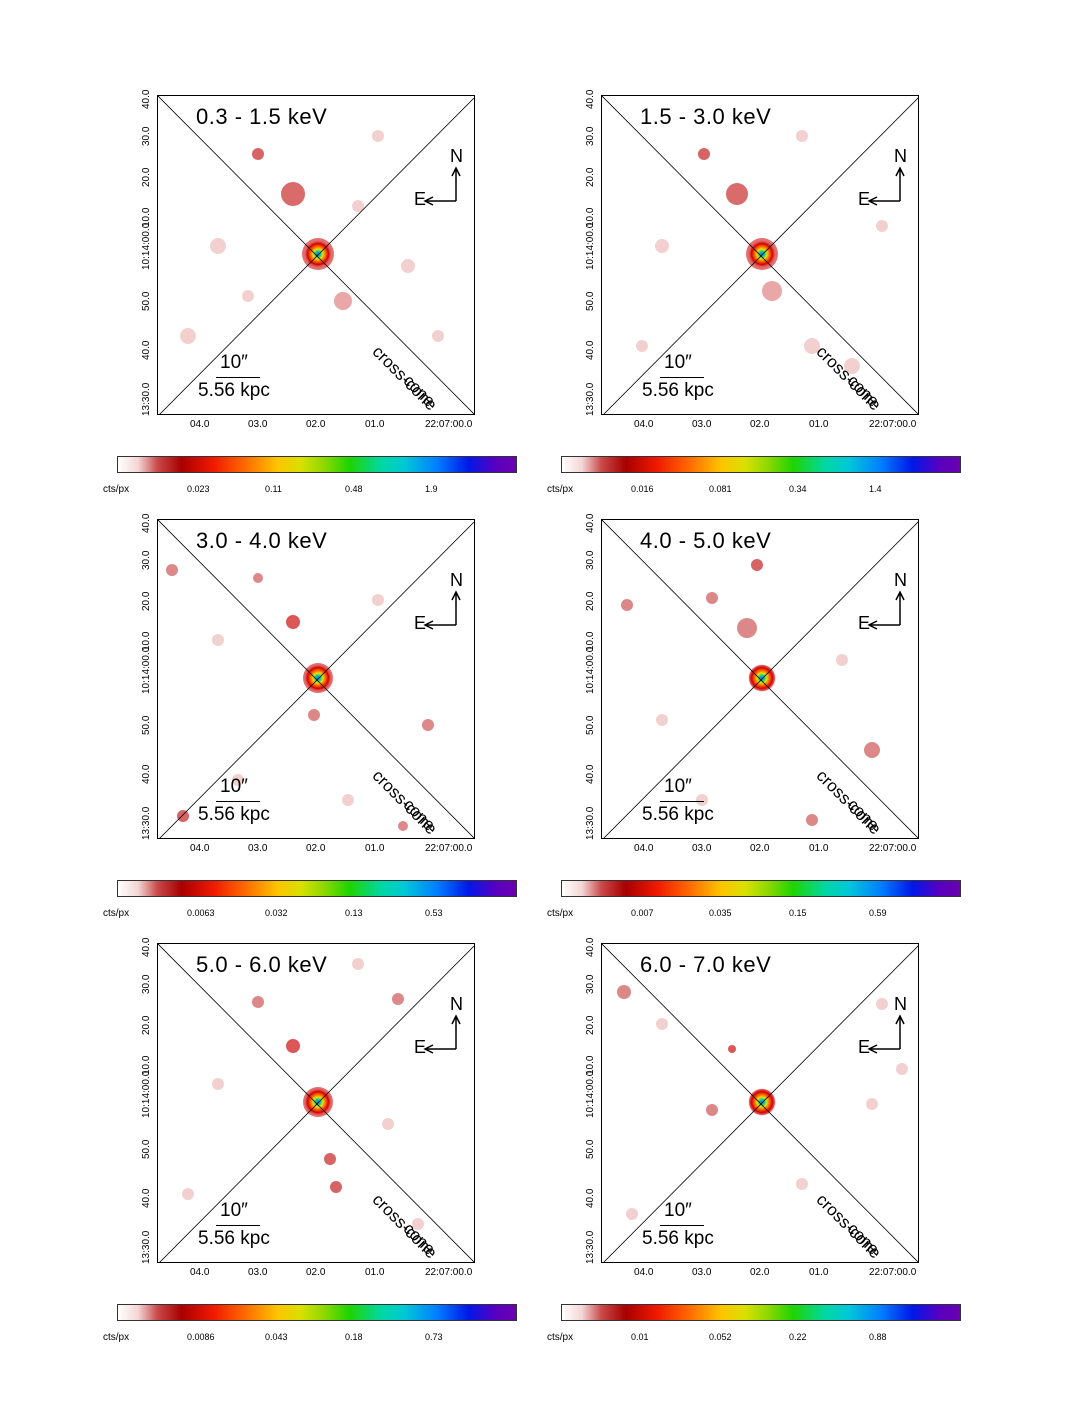  I want to click on colorbar-tick-label: 0.59, so click(878, 913).